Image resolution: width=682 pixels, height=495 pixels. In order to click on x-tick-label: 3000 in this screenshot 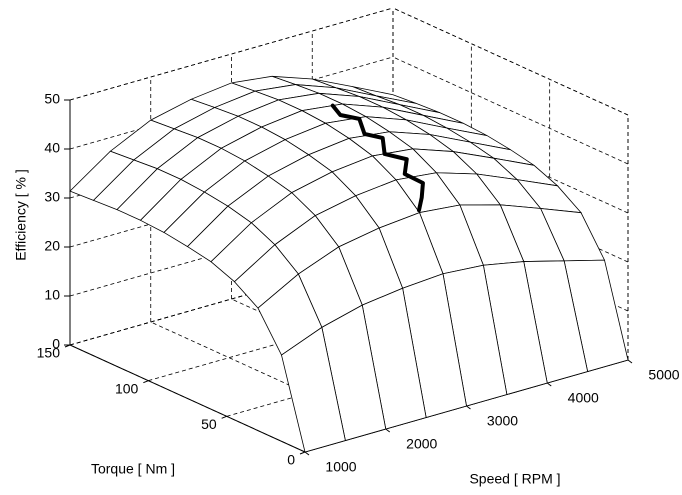, I will do `click(502, 421)`.